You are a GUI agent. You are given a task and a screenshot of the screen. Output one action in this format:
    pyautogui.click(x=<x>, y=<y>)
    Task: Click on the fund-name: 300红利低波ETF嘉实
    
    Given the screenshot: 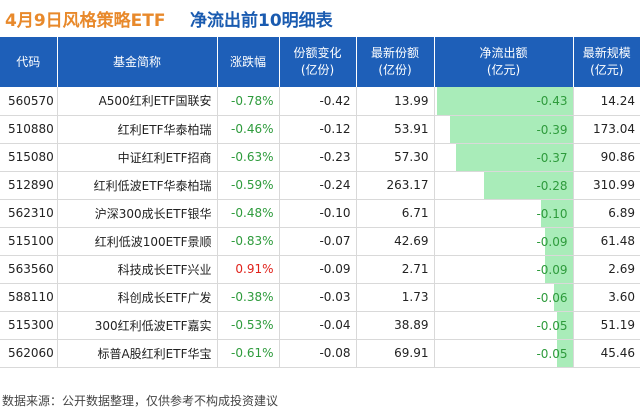 What is the action you would take?
    pyautogui.click(x=137, y=325)
    